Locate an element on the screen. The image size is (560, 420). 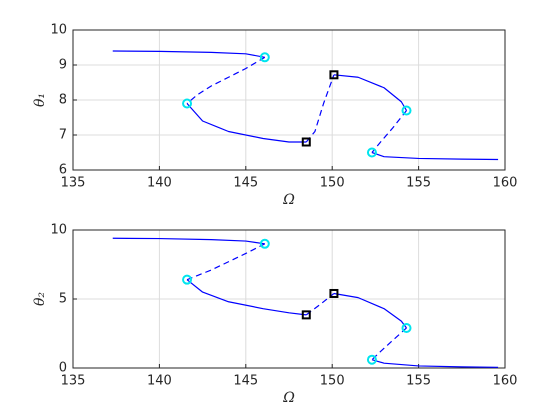
y-tick-label: 9 is located at coordinates (63, 65).